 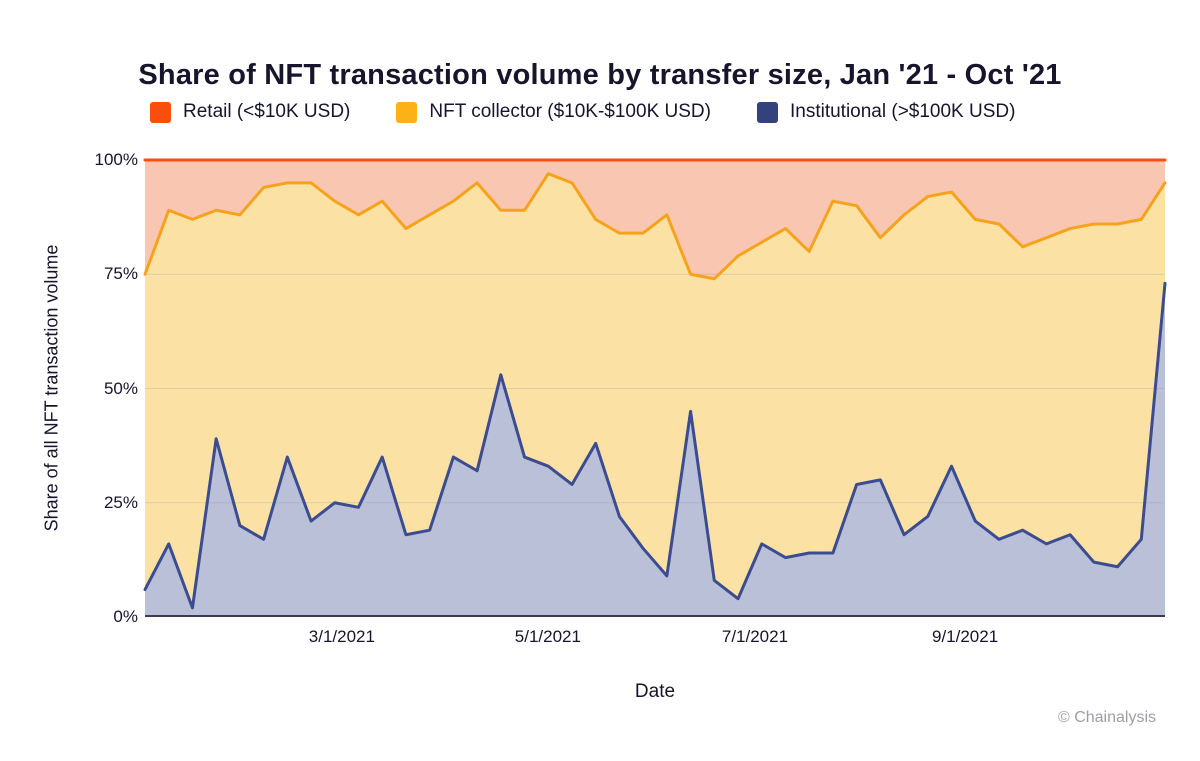 I want to click on x-tick-label: 3/1/2021, so click(x=341, y=636).